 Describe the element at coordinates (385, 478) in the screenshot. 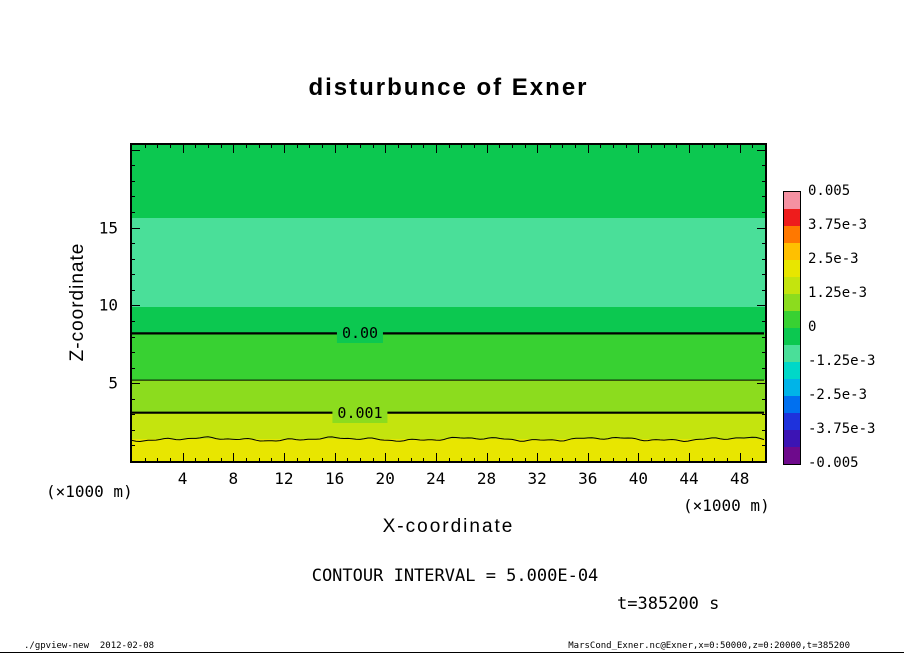

I see `x-tick-label: 20` at that location.